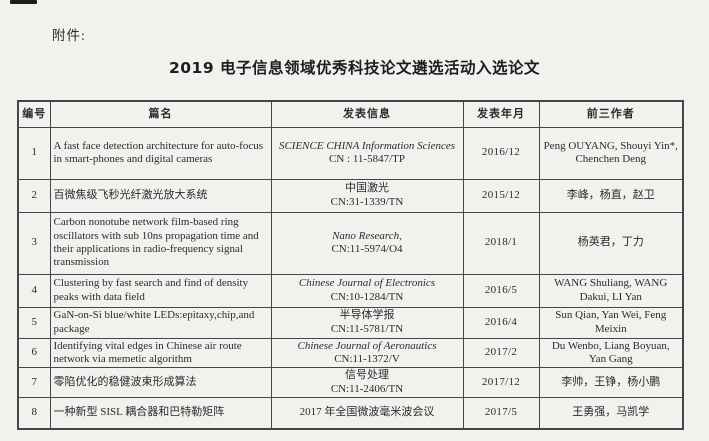 Image resolution: width=709 pixels, height=441 pixels. I want to click on row-number-cell: 6, so click(34, 353).